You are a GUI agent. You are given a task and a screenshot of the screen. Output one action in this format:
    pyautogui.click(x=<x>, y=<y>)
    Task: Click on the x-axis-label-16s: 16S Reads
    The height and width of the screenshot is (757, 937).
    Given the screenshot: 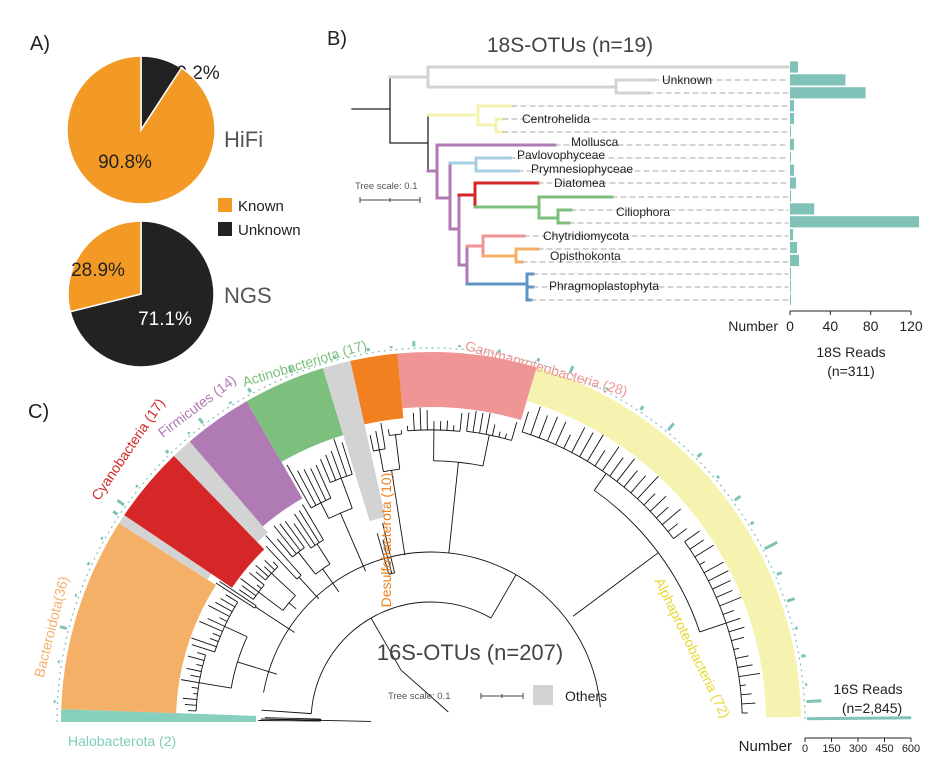 What is the action you would take?
    pyautogui.click(x=867, y=689)
    